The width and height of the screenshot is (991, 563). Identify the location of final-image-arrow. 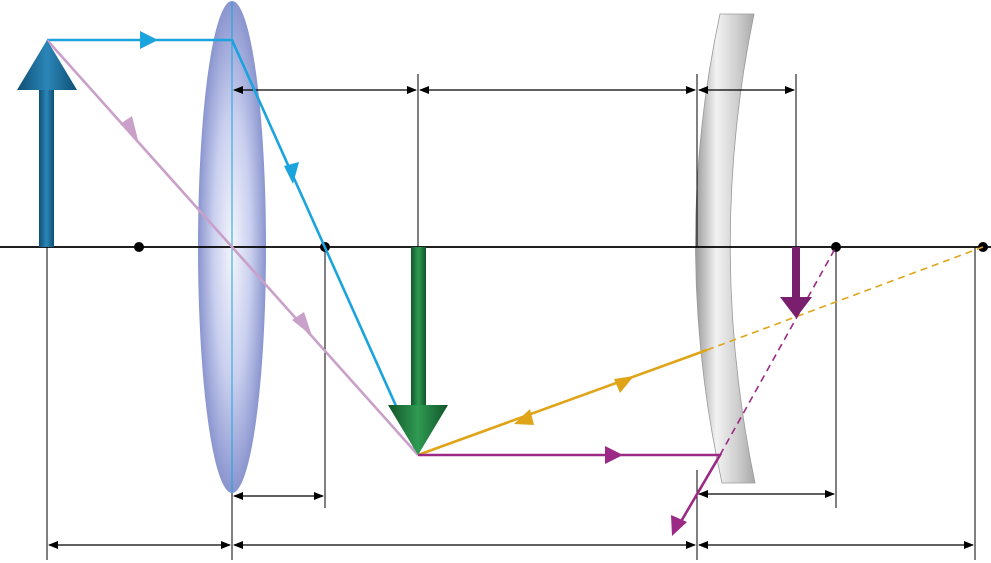
(796, 282).